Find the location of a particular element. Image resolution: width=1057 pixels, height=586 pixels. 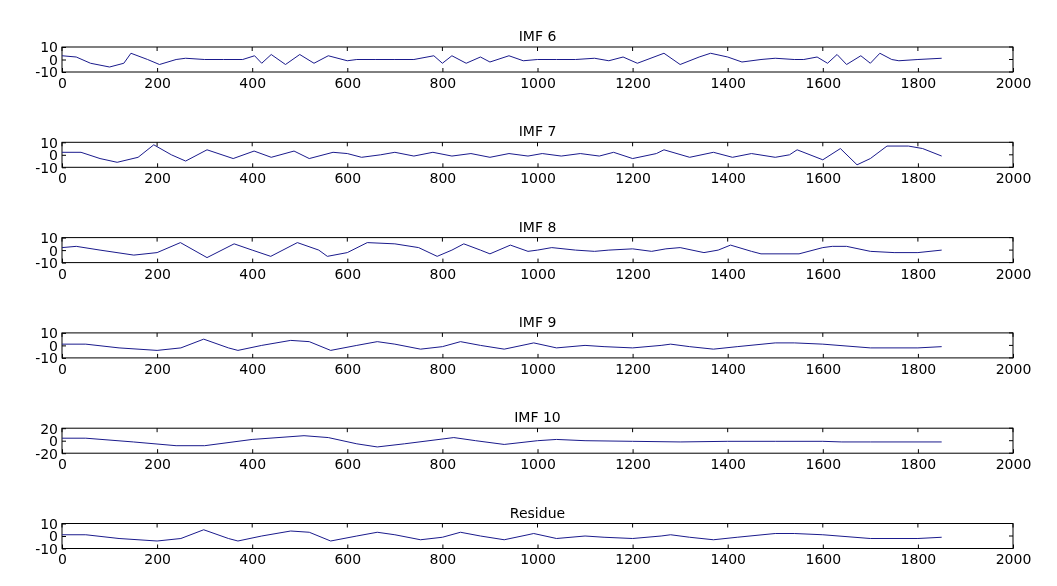

chart-title: IMF 7 is located at coordinates (537, 131).